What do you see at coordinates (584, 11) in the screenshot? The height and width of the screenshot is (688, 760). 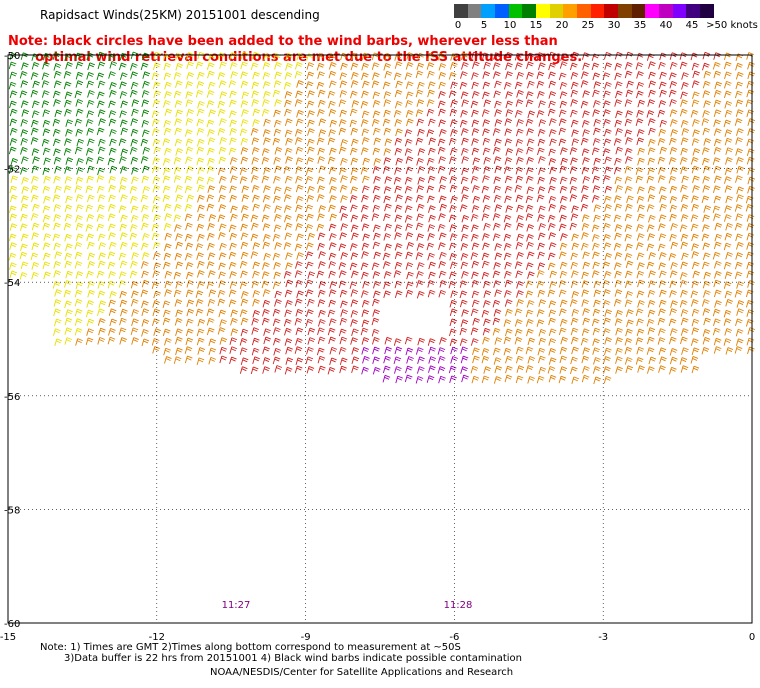 I see `colorbar-swatch` at bounding box center [584, 11].